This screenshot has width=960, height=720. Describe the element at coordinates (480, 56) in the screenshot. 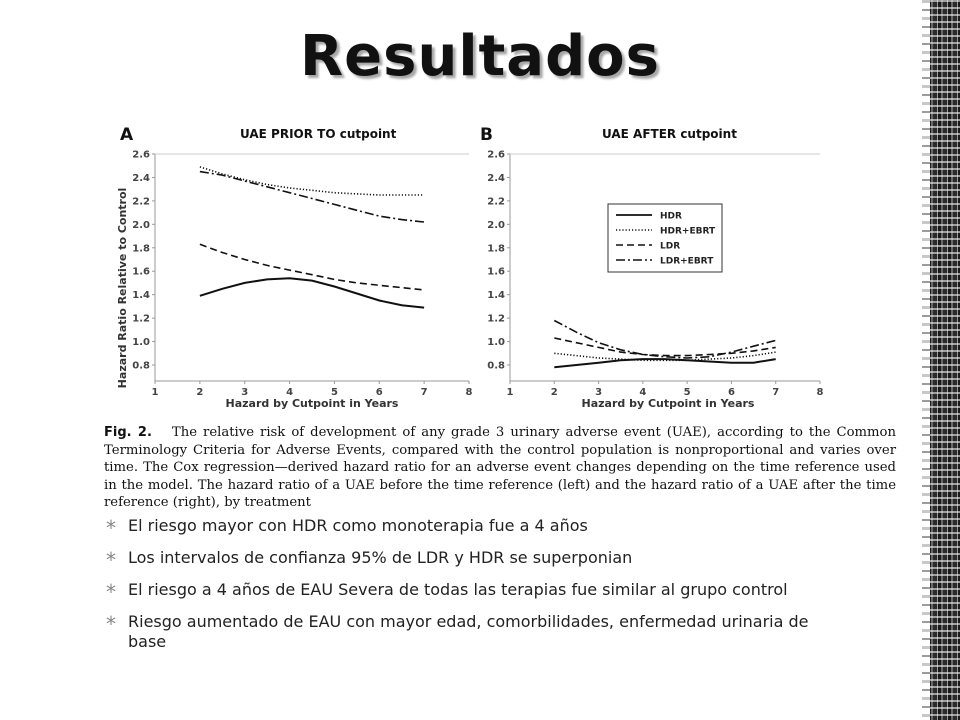

I see `slide-title: Resultados` at that location.